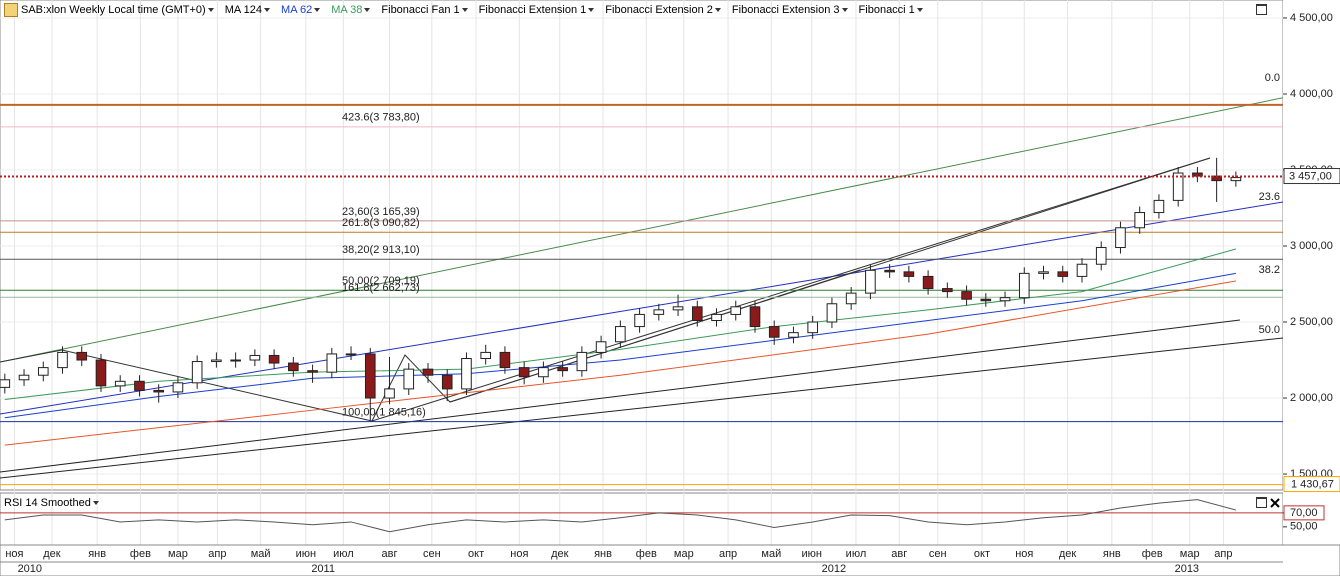 The image size is (1340, 576). I want to click on rsi-tick-label: 70,00, so click(1304, 513).